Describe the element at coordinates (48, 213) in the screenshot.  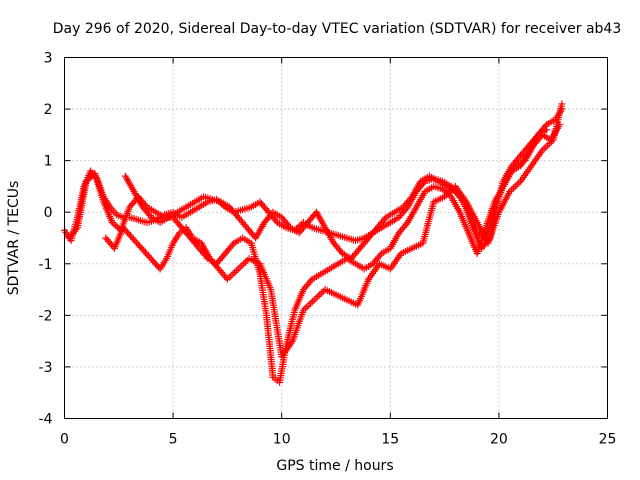
I see `y-tick-label: 0` at that location.